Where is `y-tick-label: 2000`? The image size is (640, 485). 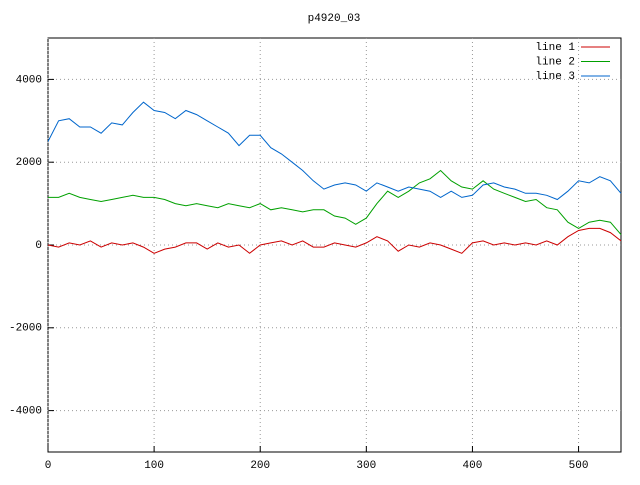 y-tick-label: 2000 is located at coordinates (29, 163).